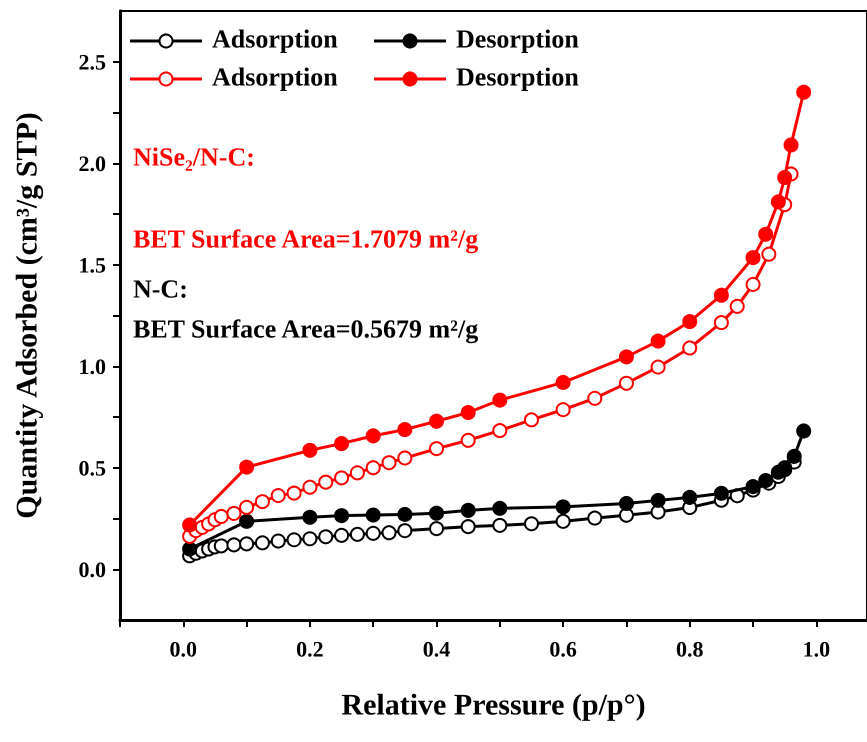  What do you see at coordinates (305, 239) in the screenshot?
I see `annotation: BET Surface Area=1.7079 m²/g` at bounding box center [305, 239].